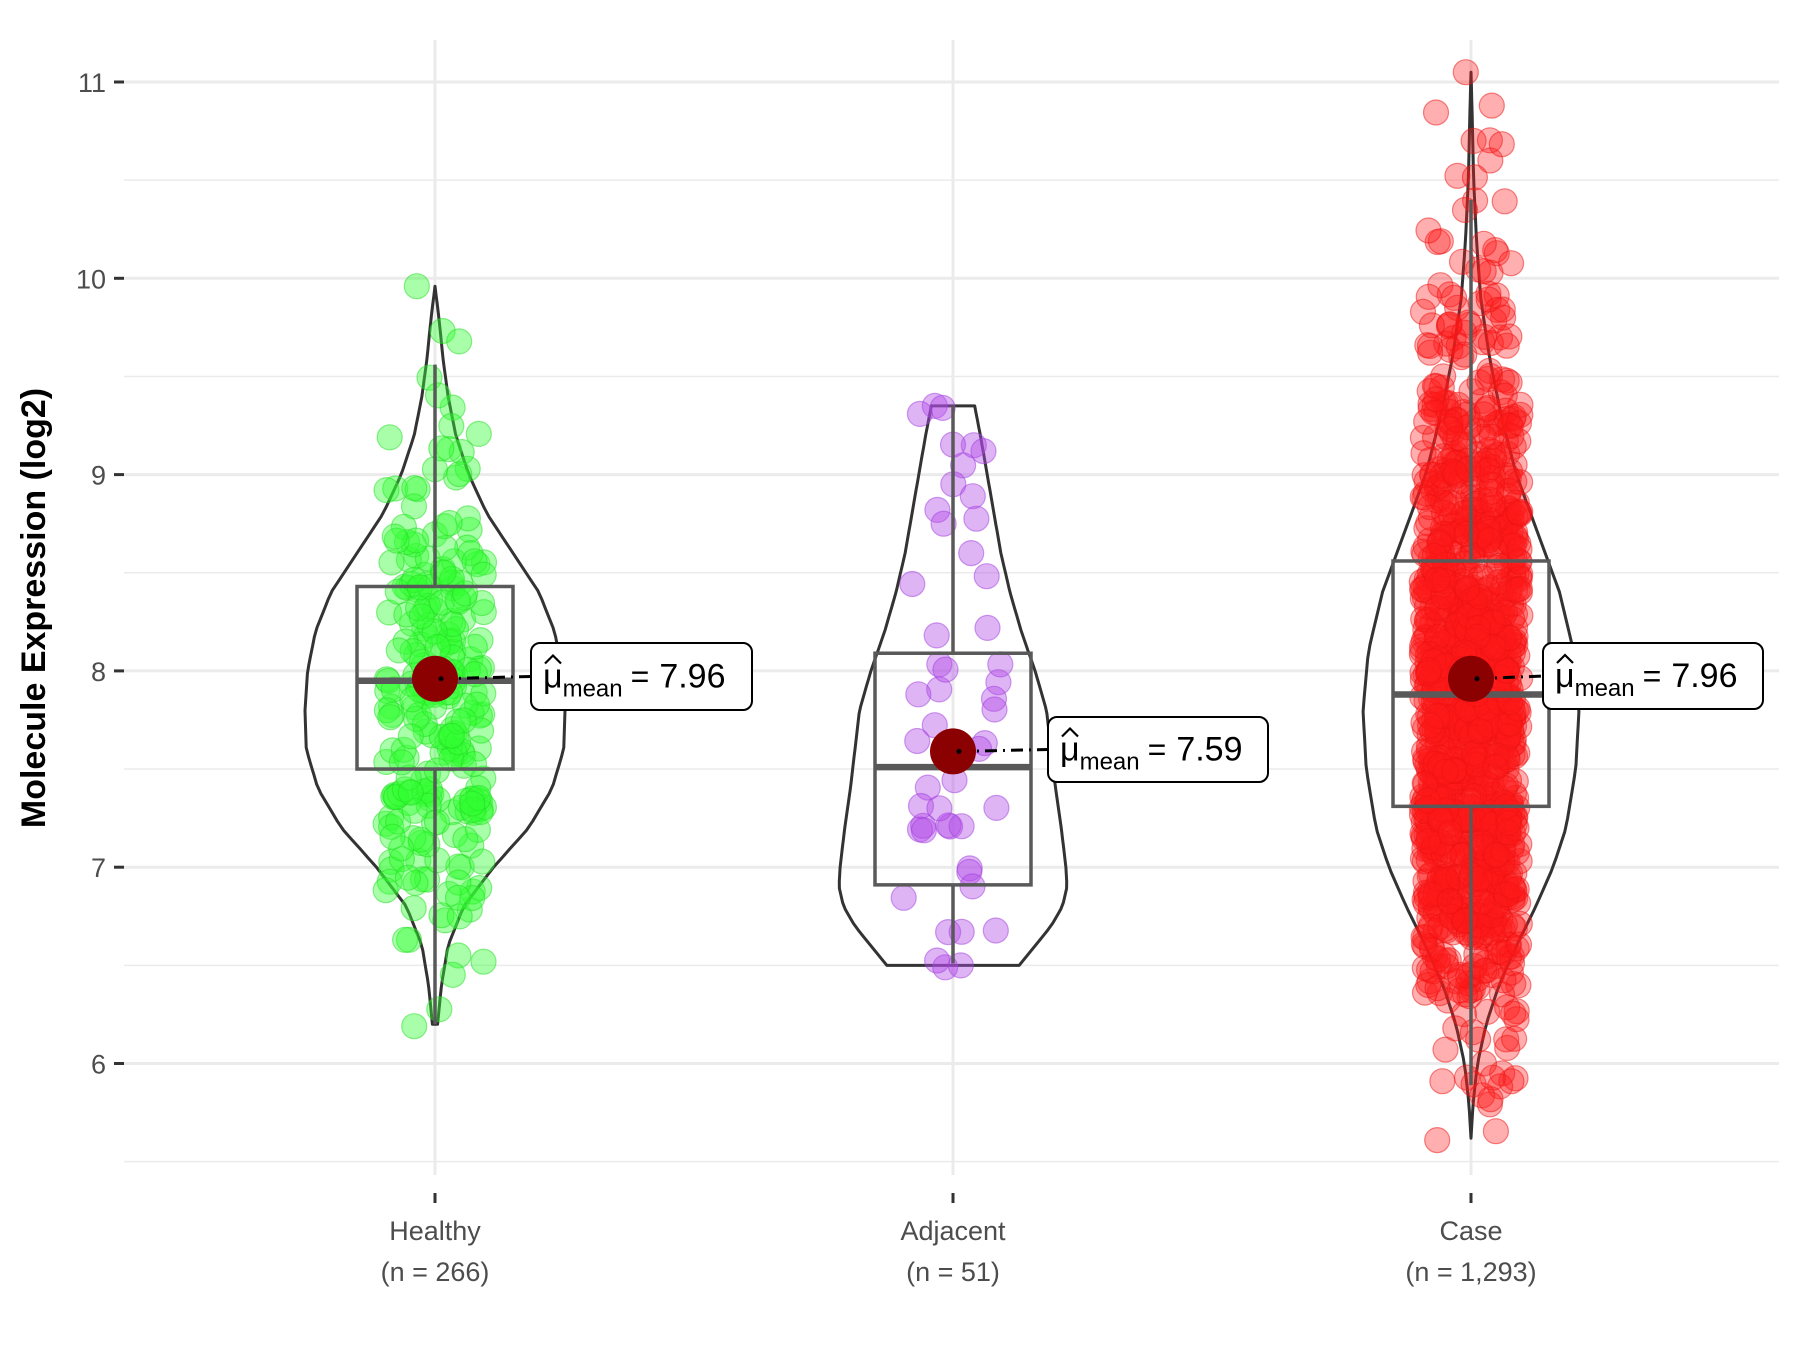  Describe the element at coordinates (1653, 676) in the screenshot. I see `mean-label-case: μmean = 7.96` at that location.